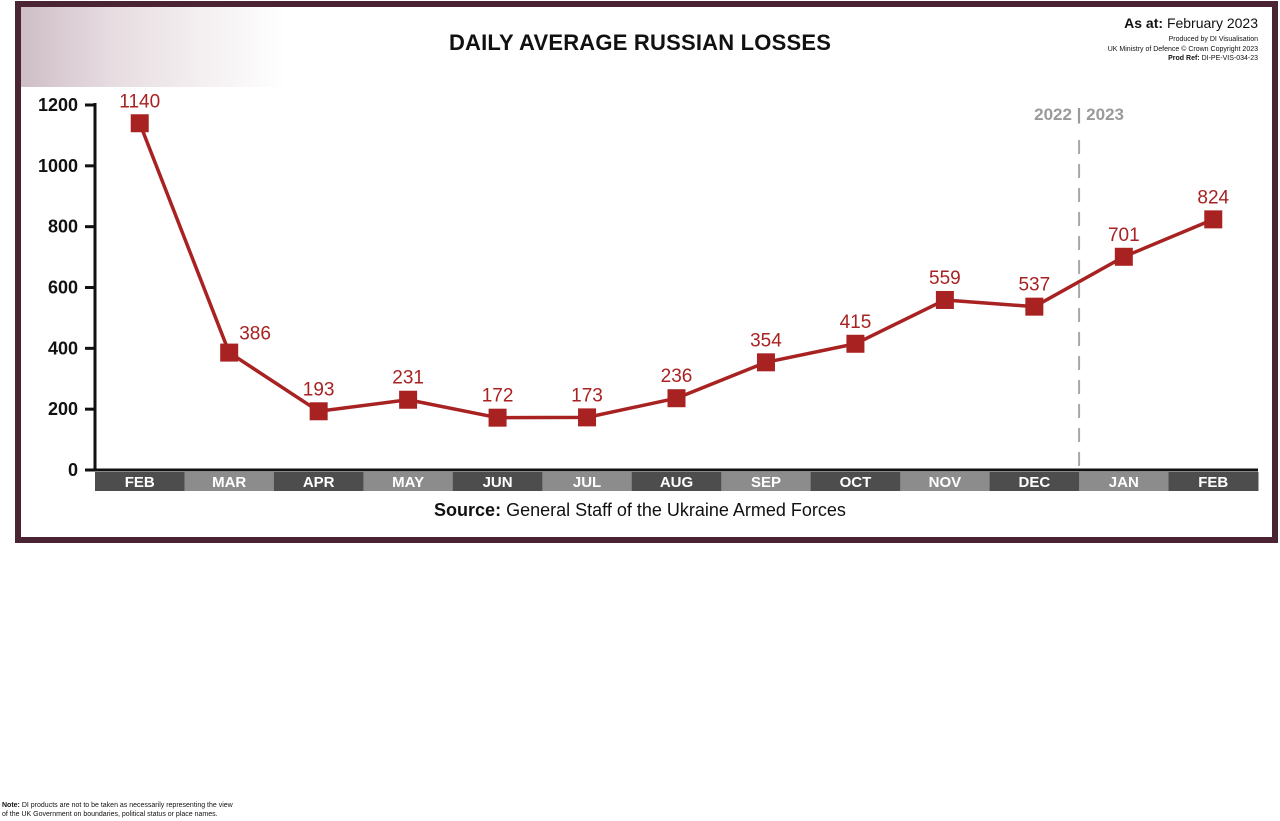 The width and height of the screenshot is (1280, 821). I want to click on x-tick-label: APR, so click(319, 482).